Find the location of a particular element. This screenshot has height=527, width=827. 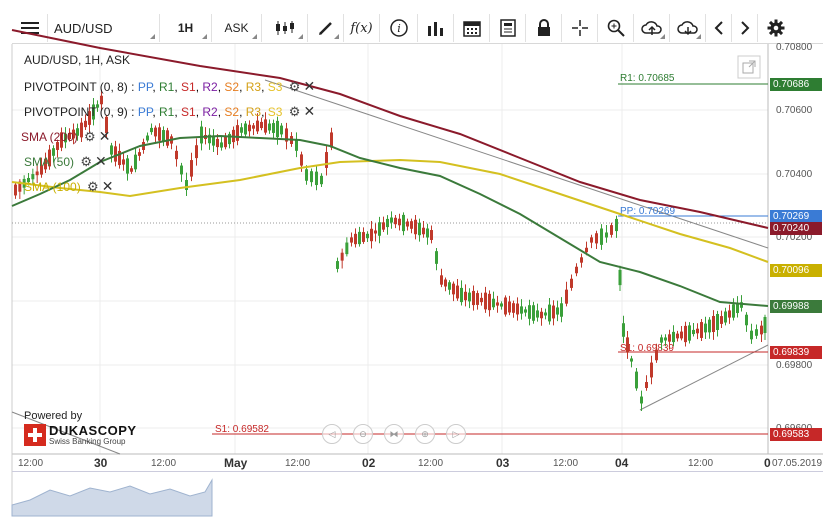

reset-zoom-button: ⧓ is located at coordinates (394, 434).